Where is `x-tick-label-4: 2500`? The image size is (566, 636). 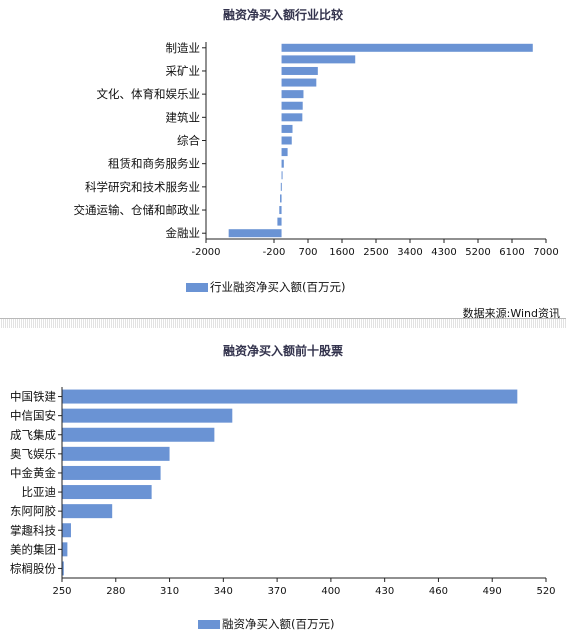
x-tick-label-4: 2500 is located at coordinates (375, 252).